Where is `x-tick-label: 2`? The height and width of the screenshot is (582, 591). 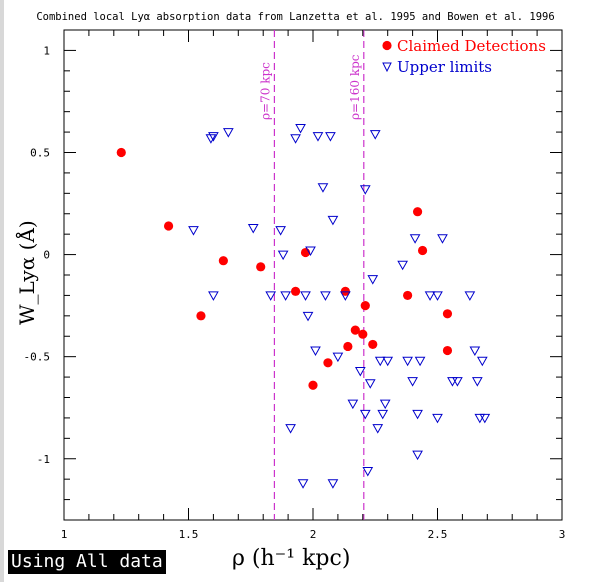
x-tick-label: 2 is located at coordinates (313, 534).